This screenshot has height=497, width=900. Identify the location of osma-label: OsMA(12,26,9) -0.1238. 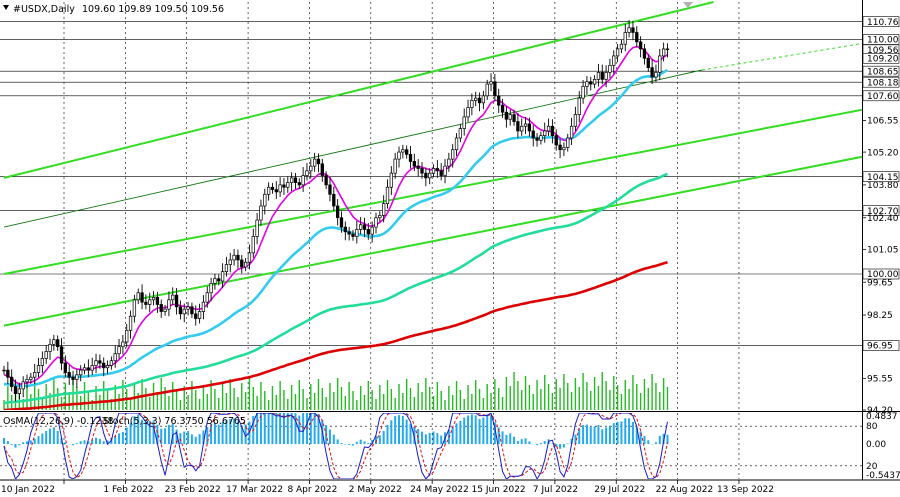
(58, 421).